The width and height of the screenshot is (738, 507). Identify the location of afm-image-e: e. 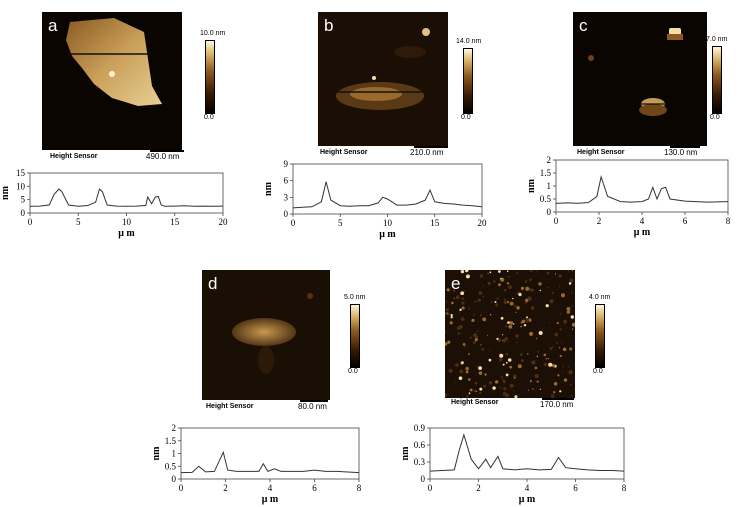
(510, 334).